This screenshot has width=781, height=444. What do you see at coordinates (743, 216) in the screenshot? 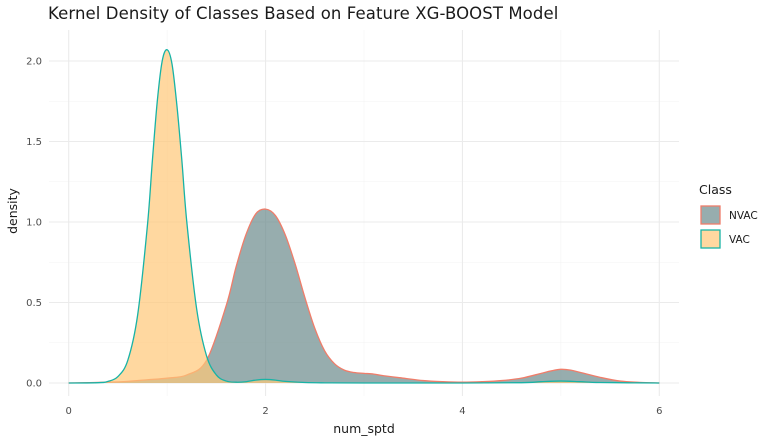
I see `legend-label-nvac: NVAC` at bounding box center [743, 216].